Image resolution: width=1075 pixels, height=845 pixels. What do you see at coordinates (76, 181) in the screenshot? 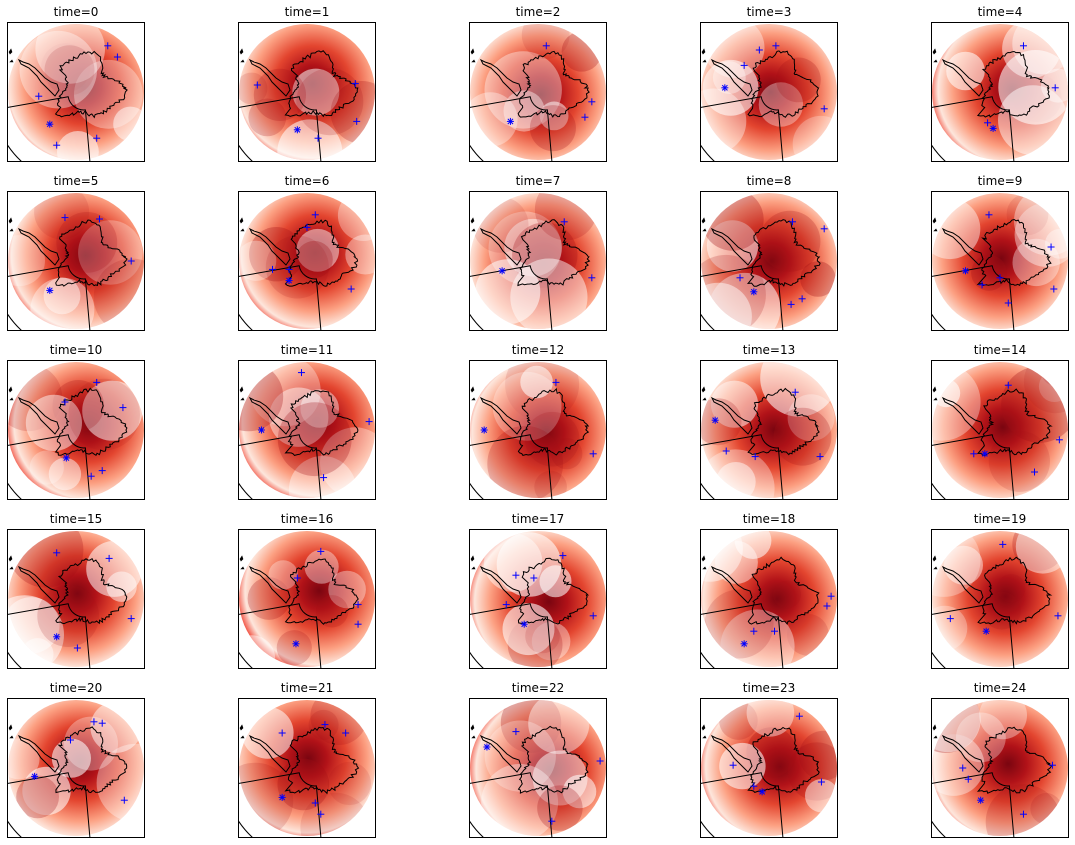
I see `panel-title: time=5` at bounding box center [76, 181].